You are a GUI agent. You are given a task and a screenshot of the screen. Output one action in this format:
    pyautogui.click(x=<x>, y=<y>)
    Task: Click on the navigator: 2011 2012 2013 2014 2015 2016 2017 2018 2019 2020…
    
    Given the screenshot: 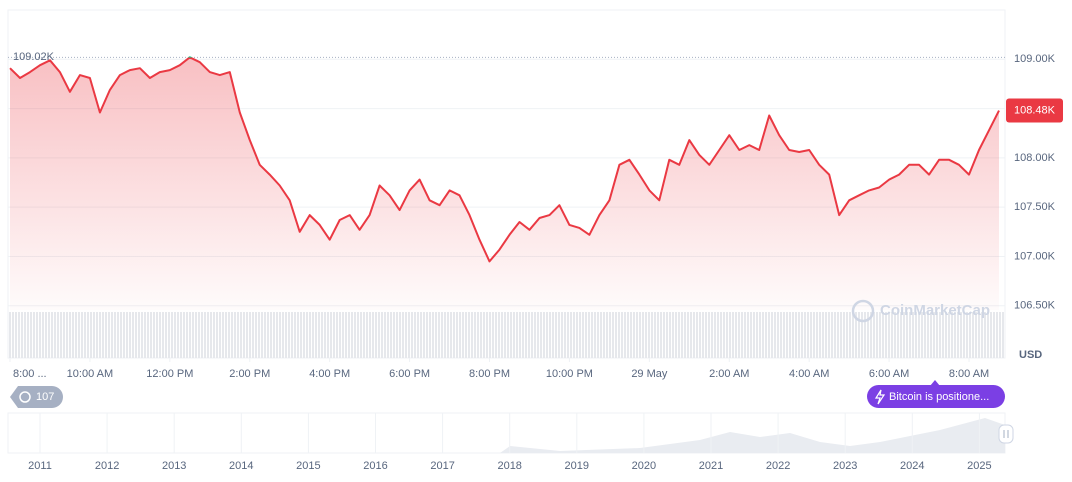 What is the action you would take?
    pyautogui.click(x=510, y=442)
    